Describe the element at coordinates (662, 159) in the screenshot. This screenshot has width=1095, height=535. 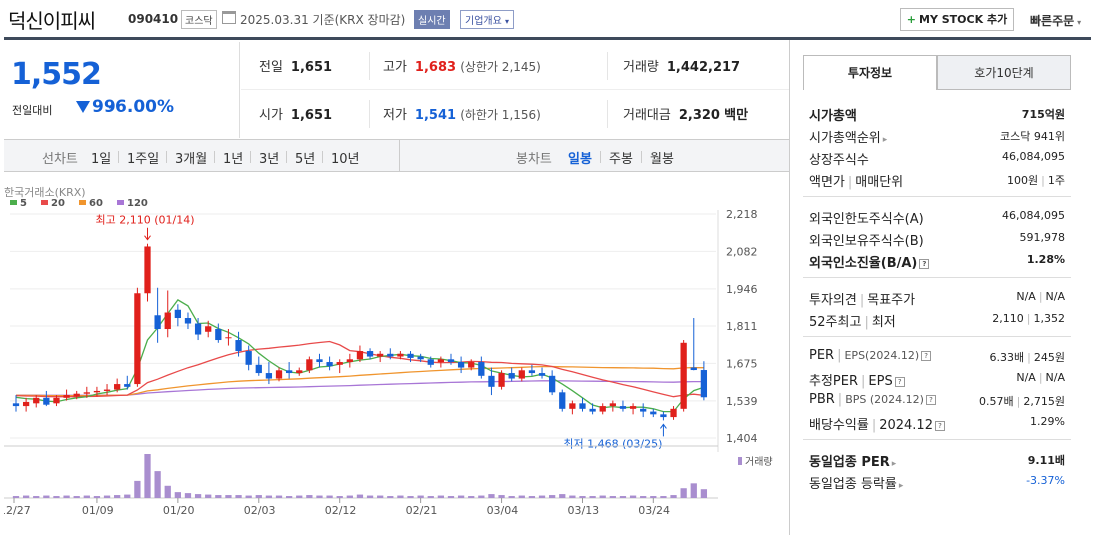
I see `candle-monthly: 월봉` at that location.